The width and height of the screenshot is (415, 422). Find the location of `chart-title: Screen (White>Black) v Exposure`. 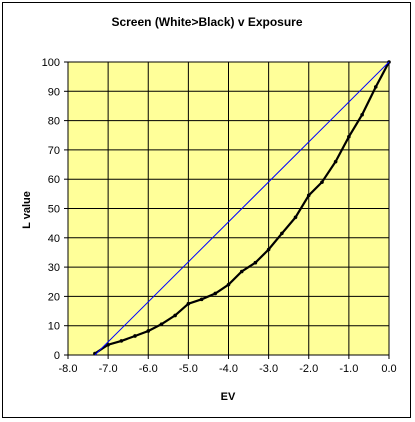

chart-title: Screen (White>Black) v Exposure is located at coordinates (206, 22).